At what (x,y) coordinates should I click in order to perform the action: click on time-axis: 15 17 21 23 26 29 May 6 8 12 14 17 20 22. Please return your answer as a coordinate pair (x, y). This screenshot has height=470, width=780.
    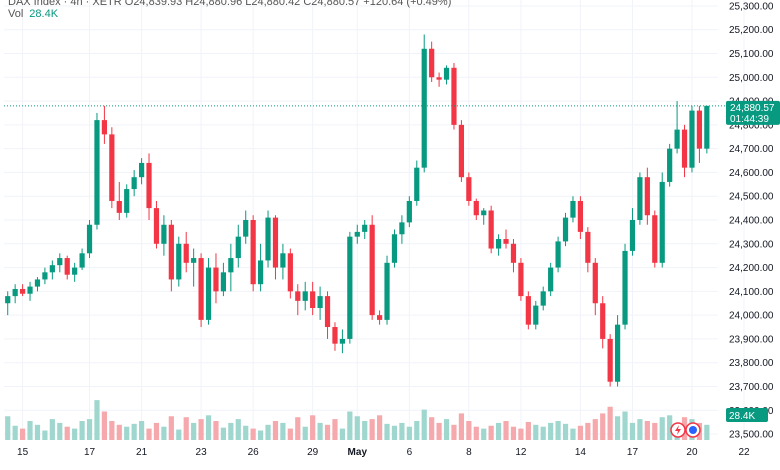
    Looking at the image, I should click on (383, 452).